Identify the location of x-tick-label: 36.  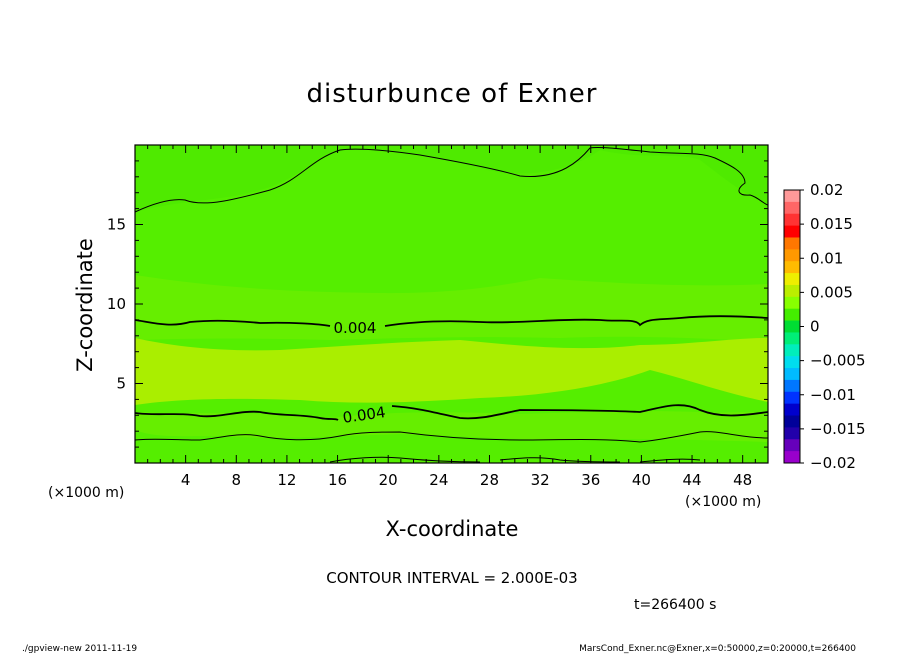
(590, 480).